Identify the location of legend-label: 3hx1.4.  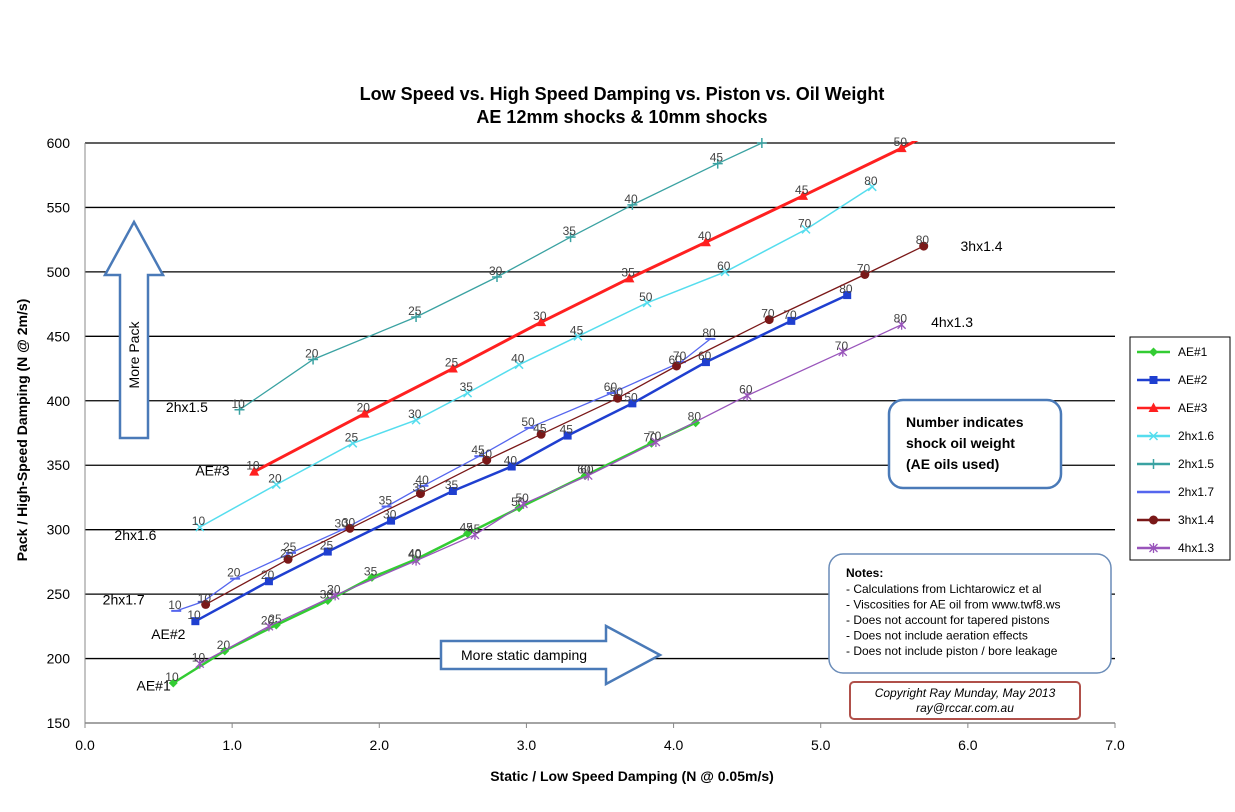
(1196, 520).